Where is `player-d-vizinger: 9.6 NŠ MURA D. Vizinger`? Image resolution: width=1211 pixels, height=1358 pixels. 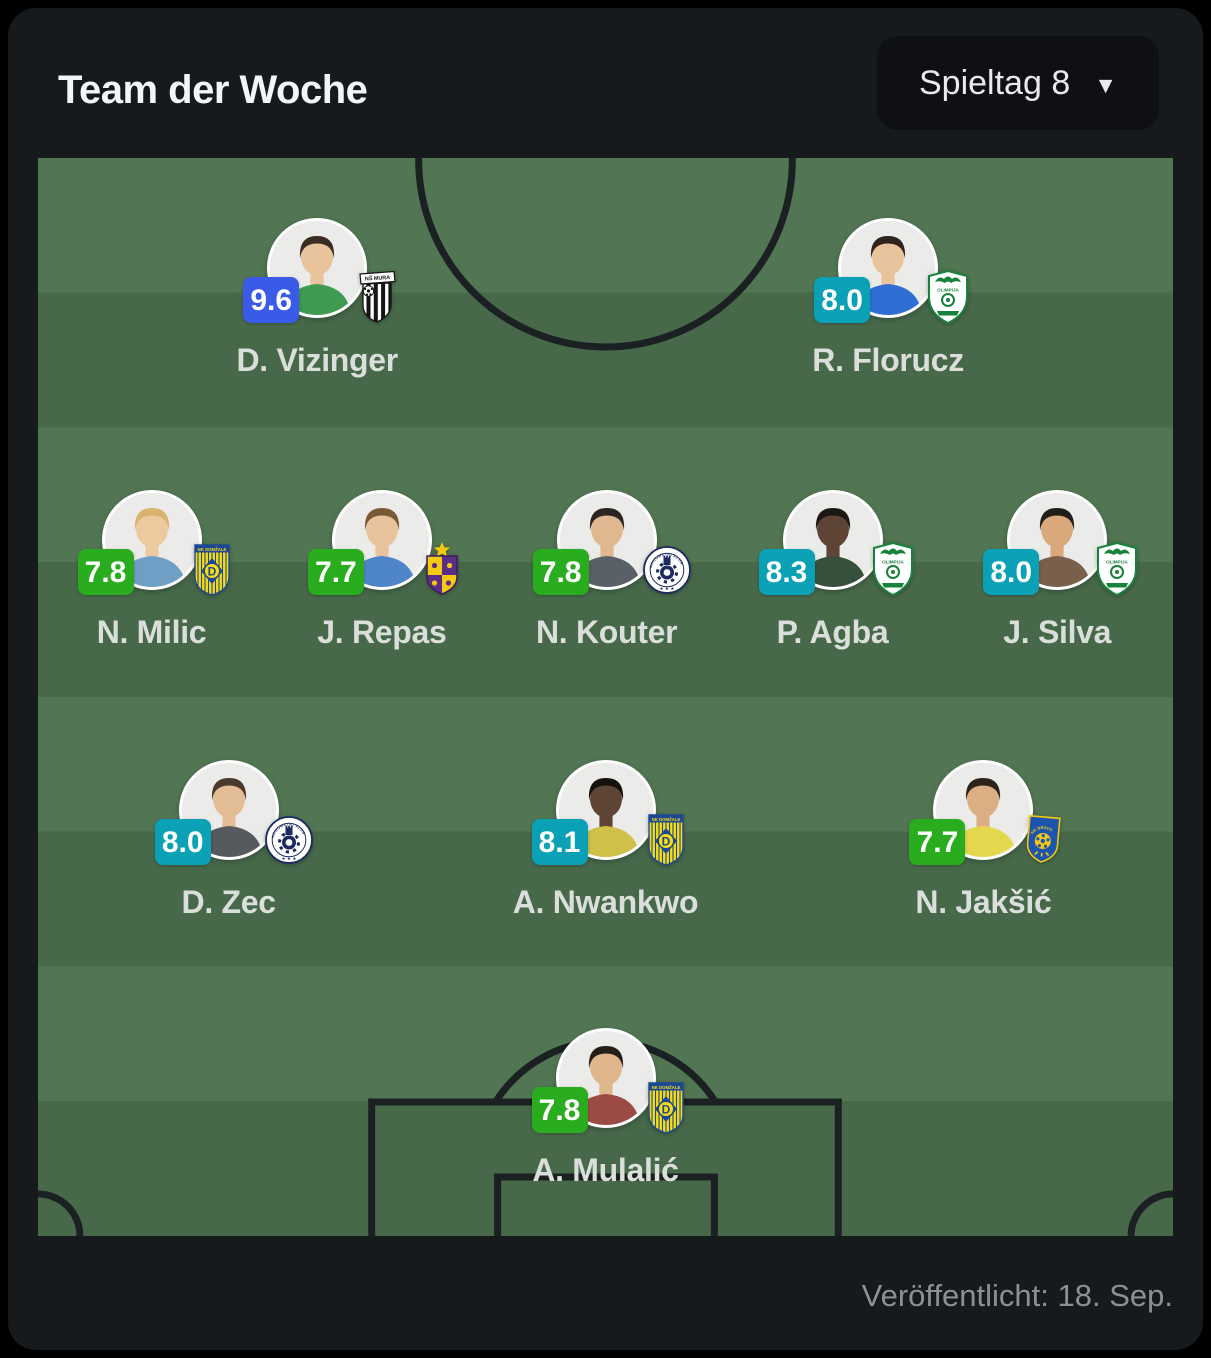 player-d-vizinger: 9.6 NŠ MURA D. Vizinger is located at coordinates (317, 303).